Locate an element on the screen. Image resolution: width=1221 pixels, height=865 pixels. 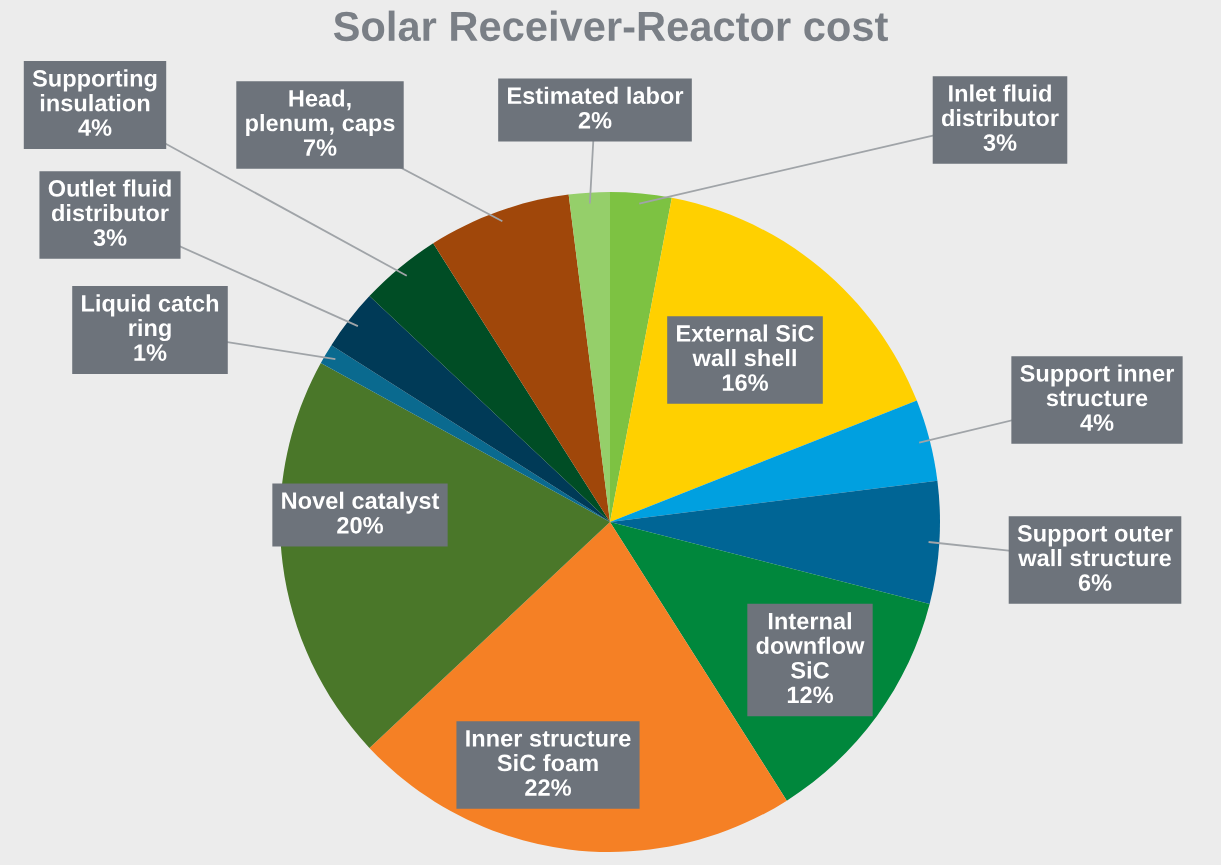
slice-label: Inlet fluid distributor is located at coordinates (1000, 105).